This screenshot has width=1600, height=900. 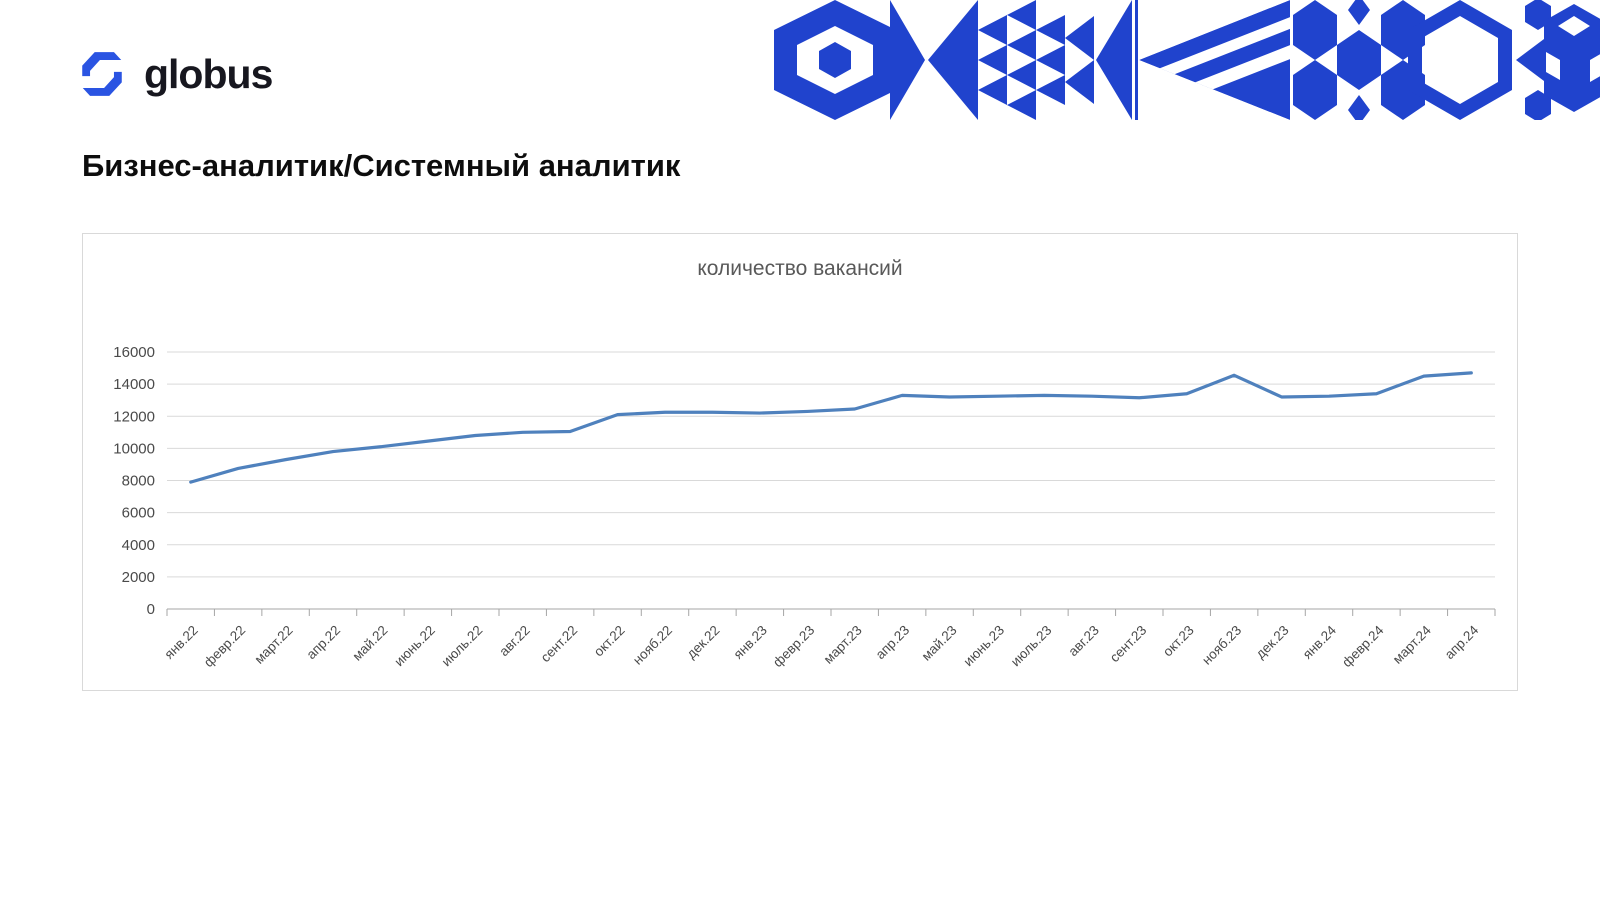 What do you see at coordinates (102, 74) in the screenshot?
I see `globus-logo-icon` at bounding box center [102, 74].